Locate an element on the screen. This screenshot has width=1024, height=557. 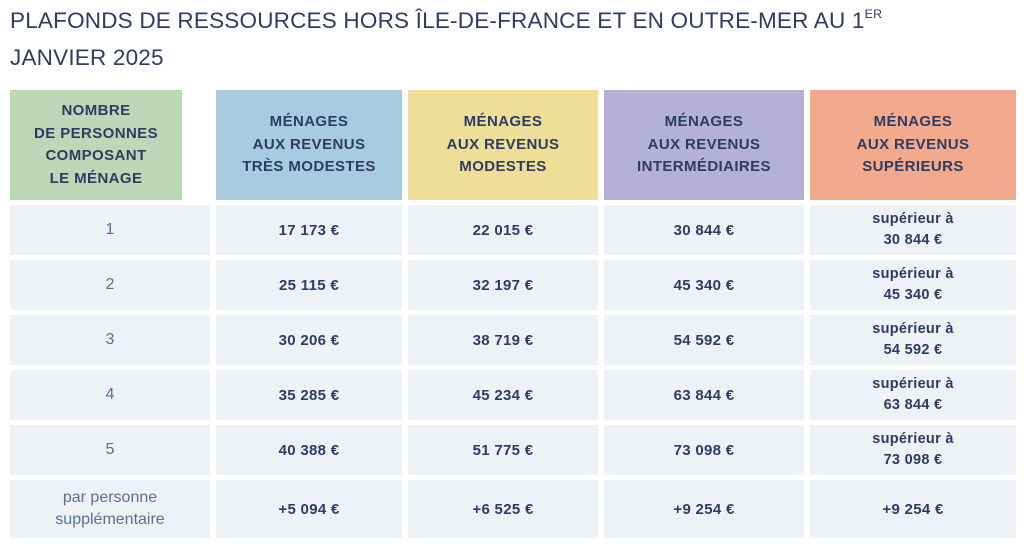
value-cell: 51 775 € is located at coordinates (503, 450).